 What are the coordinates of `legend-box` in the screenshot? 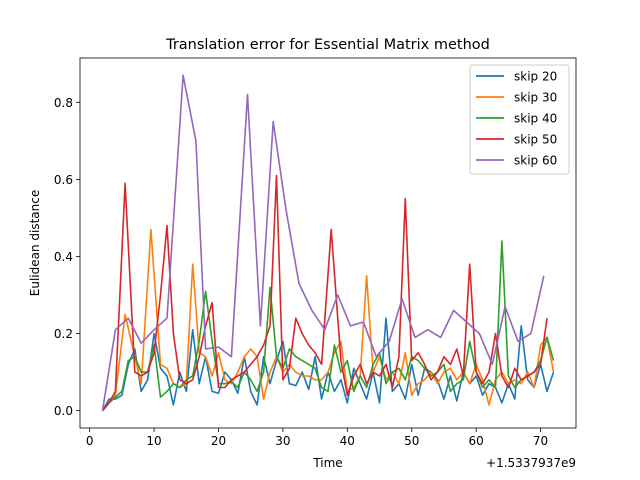 It's located at (519, 119).